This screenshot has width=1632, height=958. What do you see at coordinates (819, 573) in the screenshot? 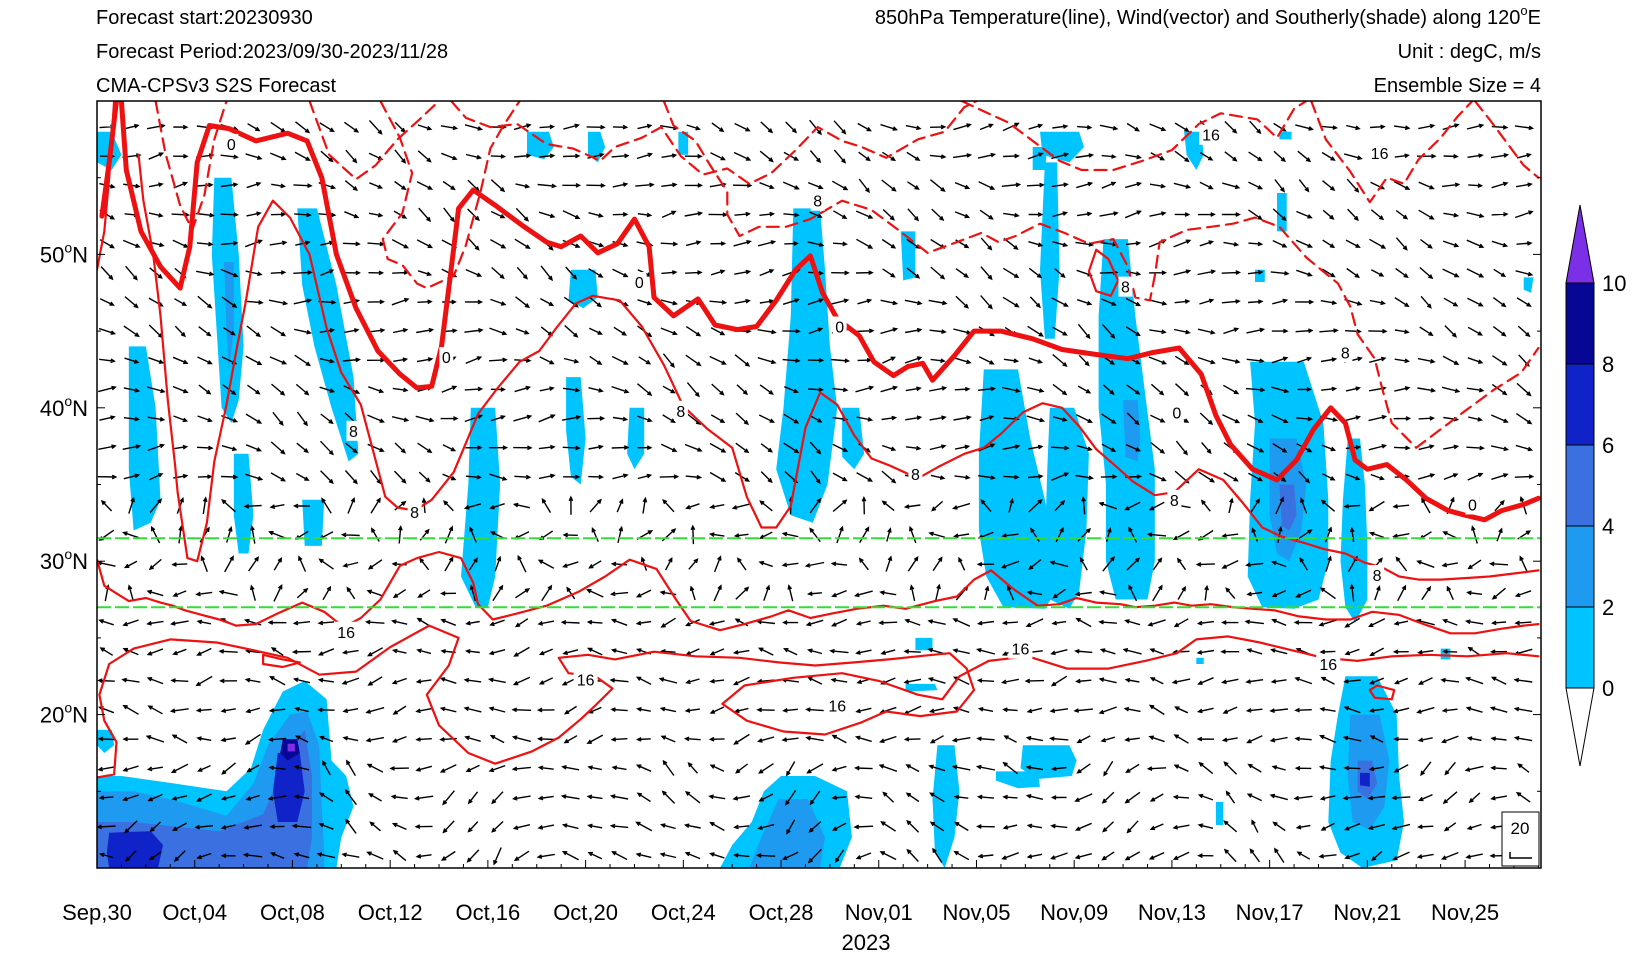
I see `reference-lines` at bounding box center [819, 573].